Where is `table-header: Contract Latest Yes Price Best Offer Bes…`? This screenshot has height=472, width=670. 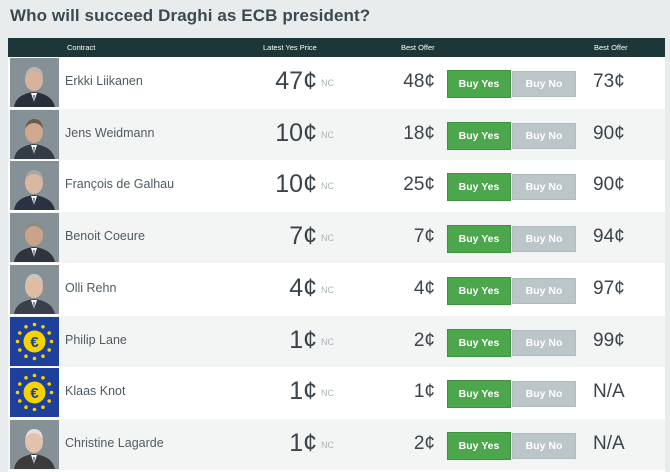 table-header: Contract Latest Yes Price Best Offer Bes… is located at coordinates (336, 47).